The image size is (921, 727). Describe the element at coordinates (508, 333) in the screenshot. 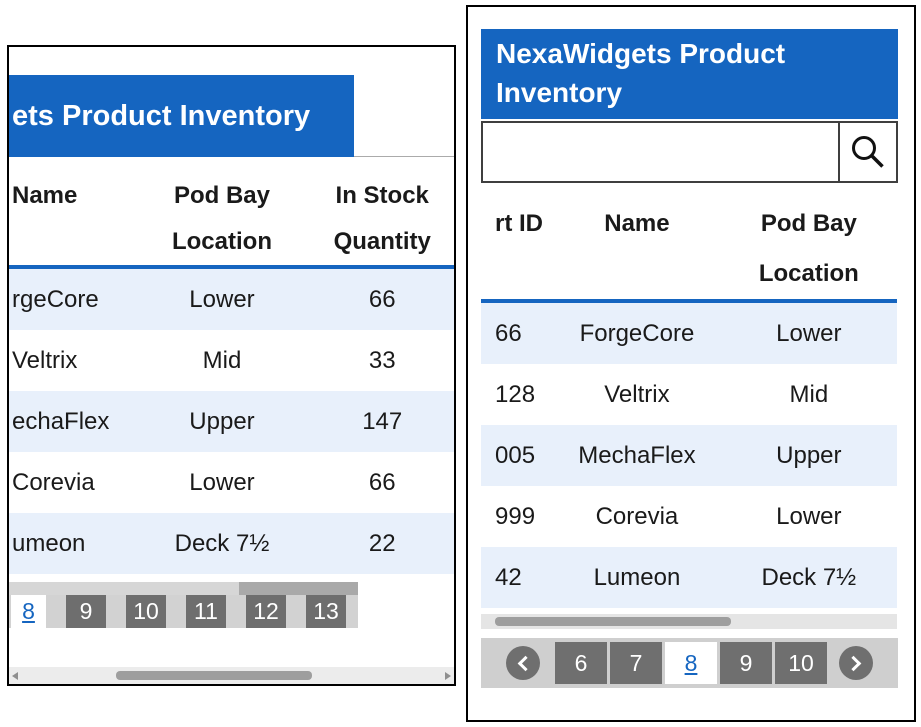

I see `cell-part-id: 66` at that location.